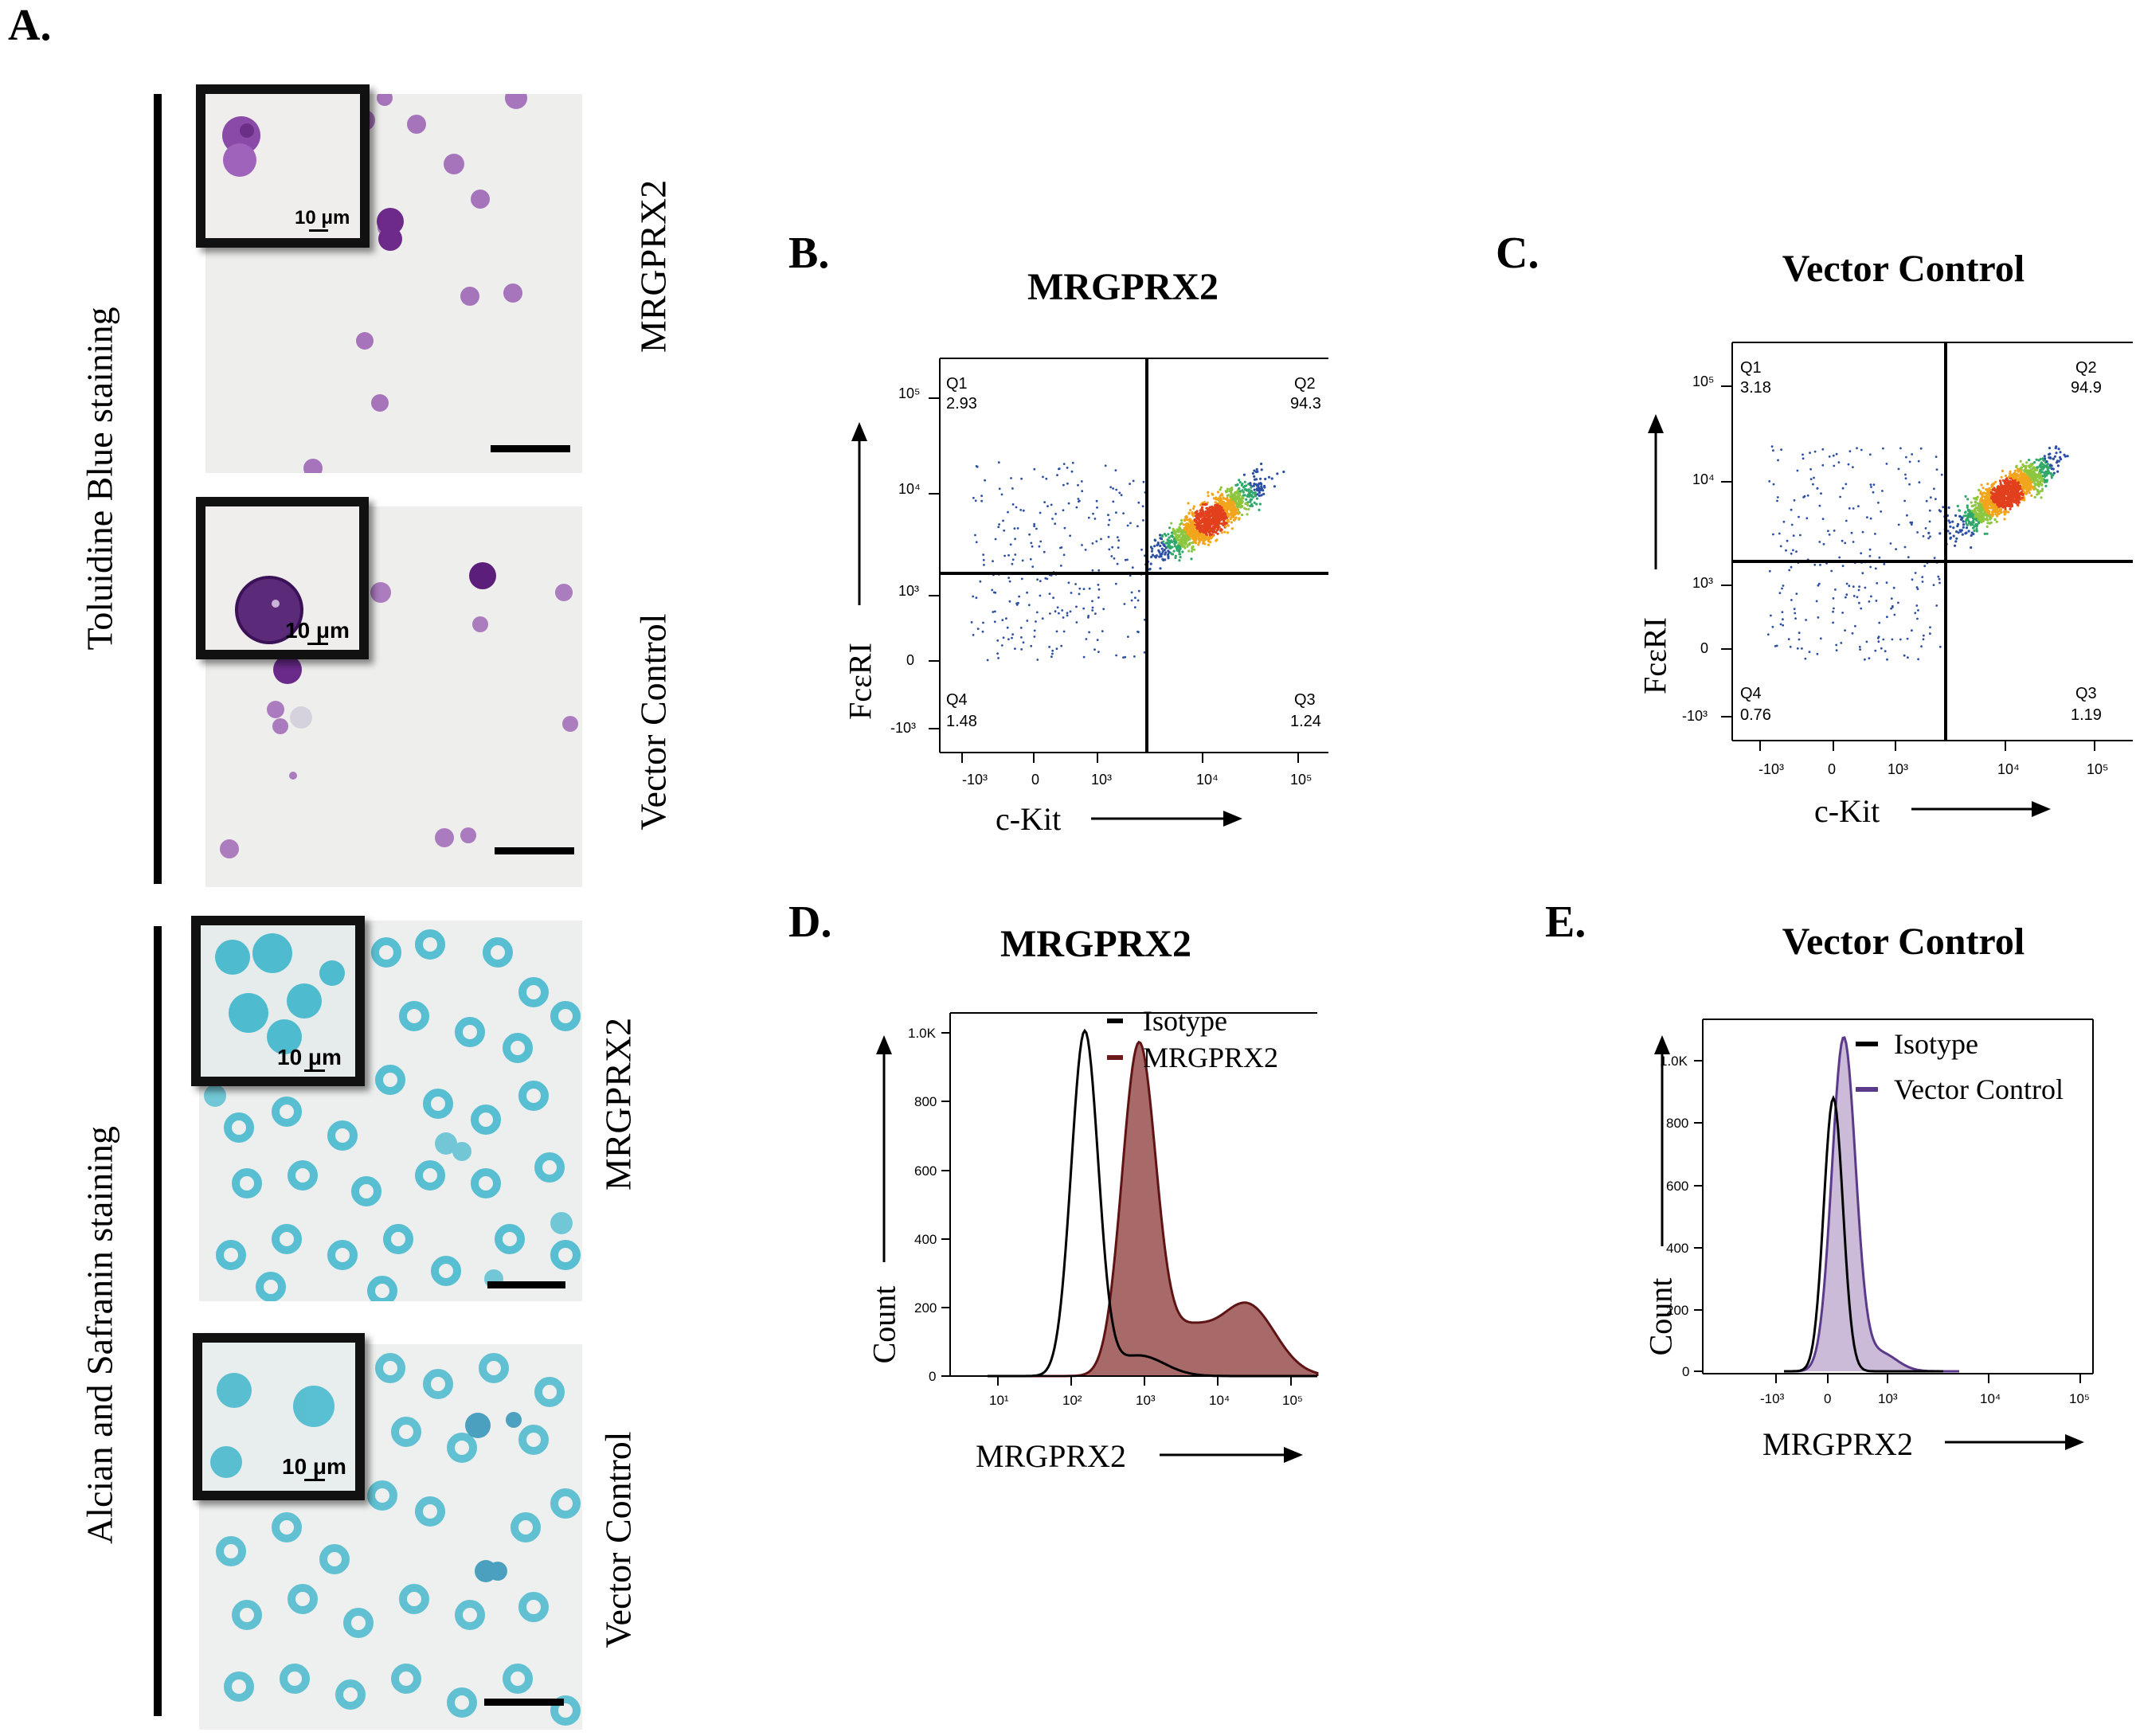 This screenshot has height=1736, width=2136. I want to click on panel-c-dots, so click(1917, 553).